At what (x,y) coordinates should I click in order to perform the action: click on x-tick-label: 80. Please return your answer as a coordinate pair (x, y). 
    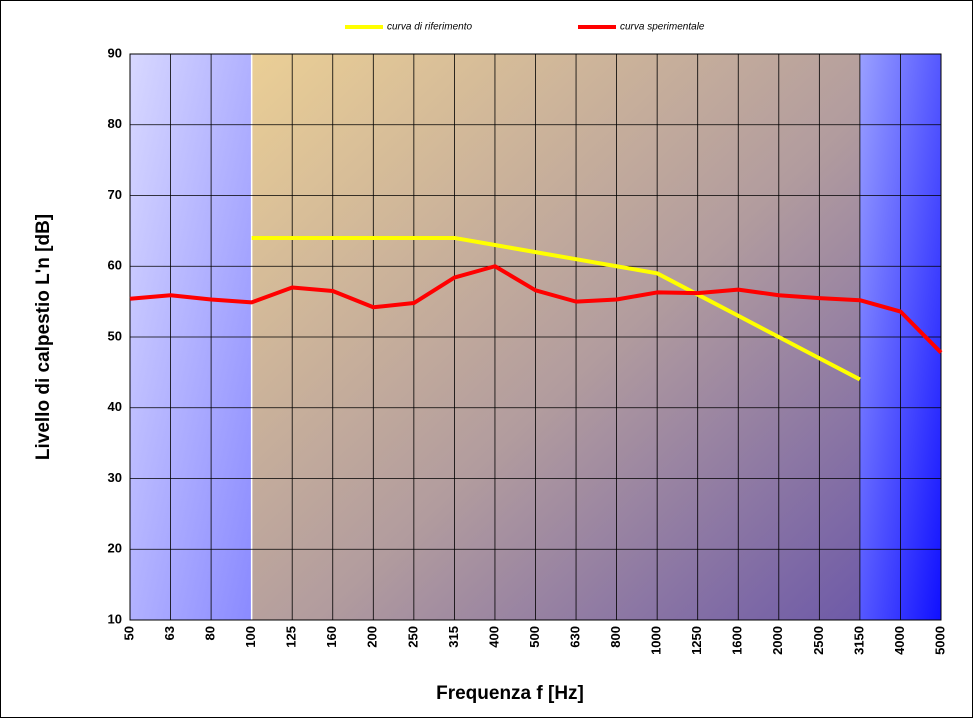
    Looking at the image, I should click on (210, 633).